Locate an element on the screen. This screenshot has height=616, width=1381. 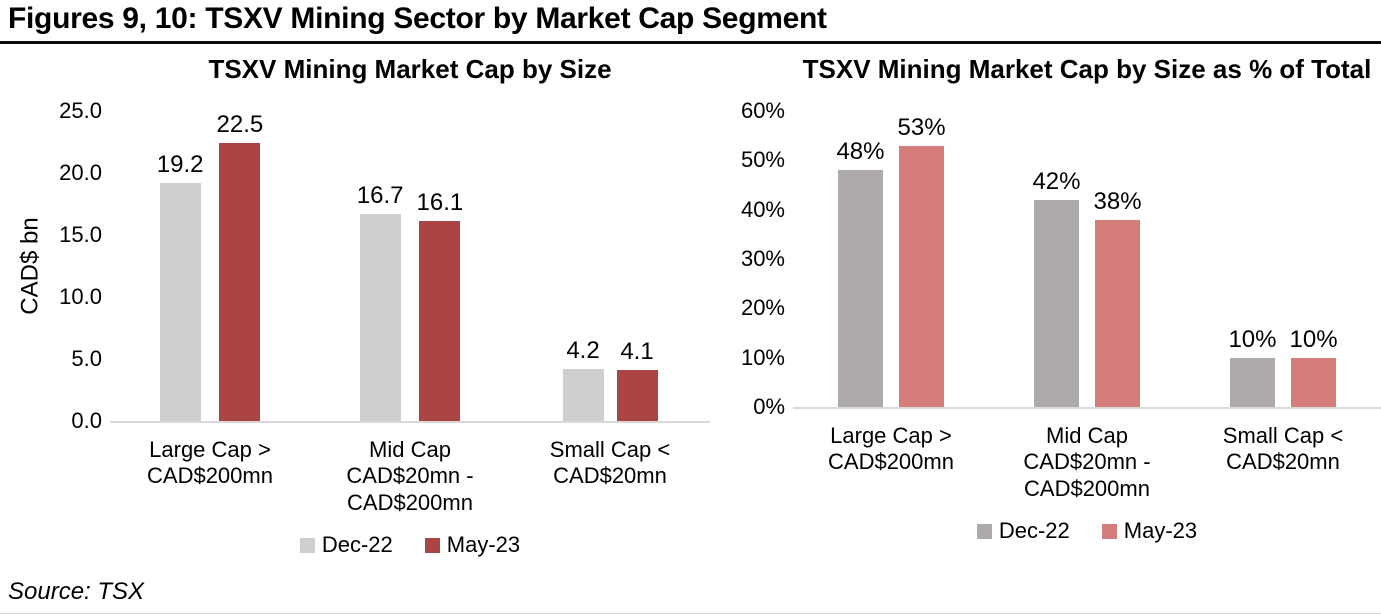
bar-column-may-23: 10% is located at coordinates (1314, 259).